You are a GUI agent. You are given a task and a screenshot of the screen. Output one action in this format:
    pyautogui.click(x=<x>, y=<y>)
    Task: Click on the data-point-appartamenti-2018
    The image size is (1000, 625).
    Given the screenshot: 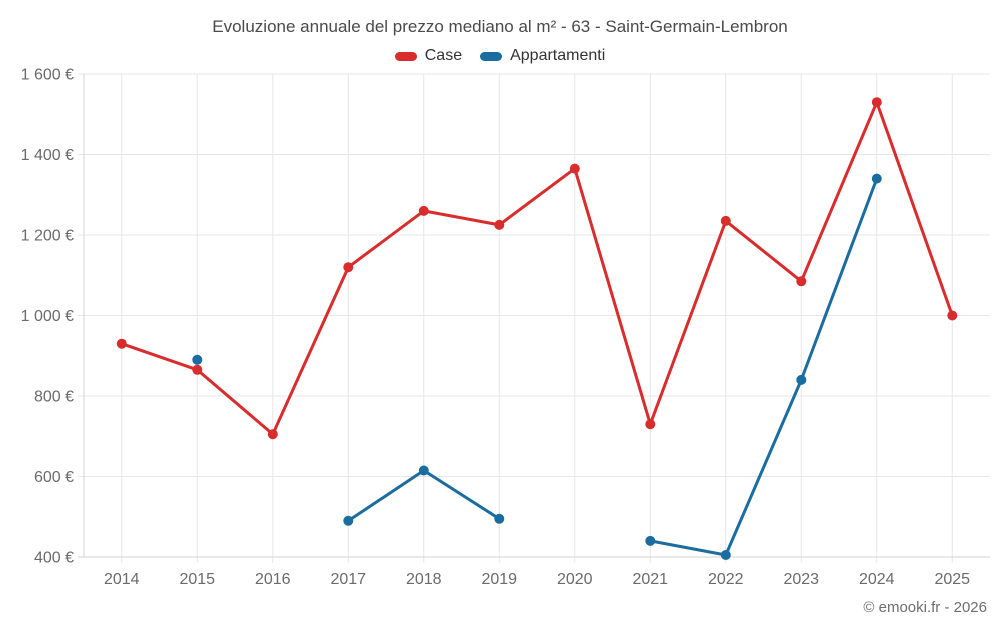 What is the action you would take?
    pyautogui.click(x=423, y=470)
    